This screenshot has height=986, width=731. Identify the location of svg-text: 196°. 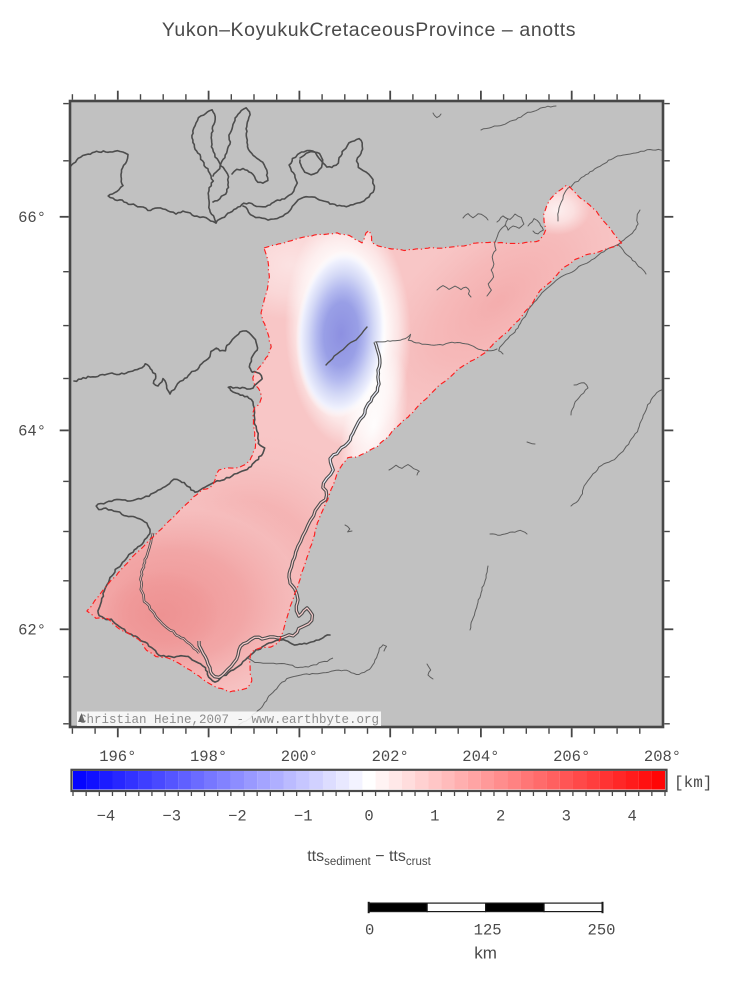
(117, 757).